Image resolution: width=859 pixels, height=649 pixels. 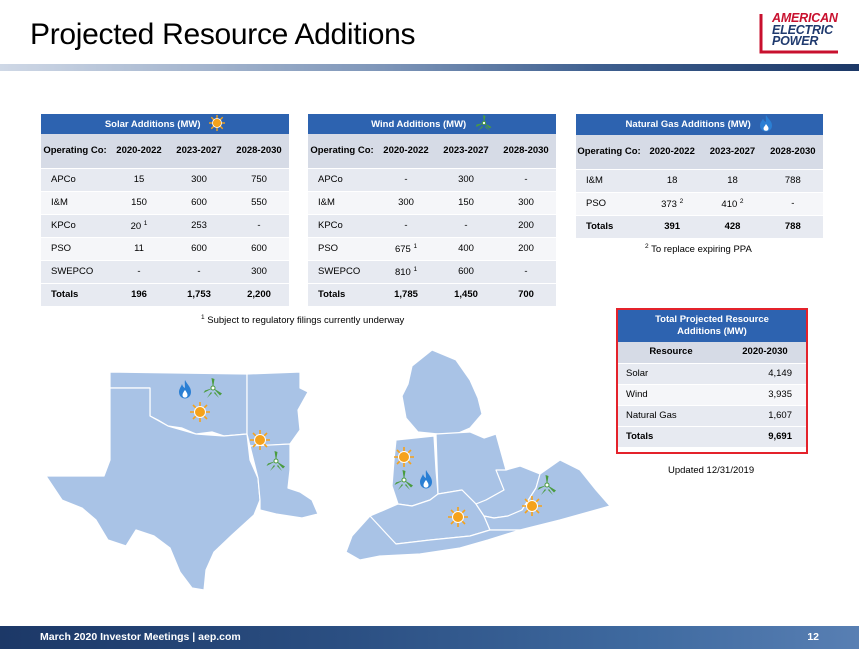 I want to click on total-table-caption: Total Projected Resource Additions (MW), so click(x=712, y=326).